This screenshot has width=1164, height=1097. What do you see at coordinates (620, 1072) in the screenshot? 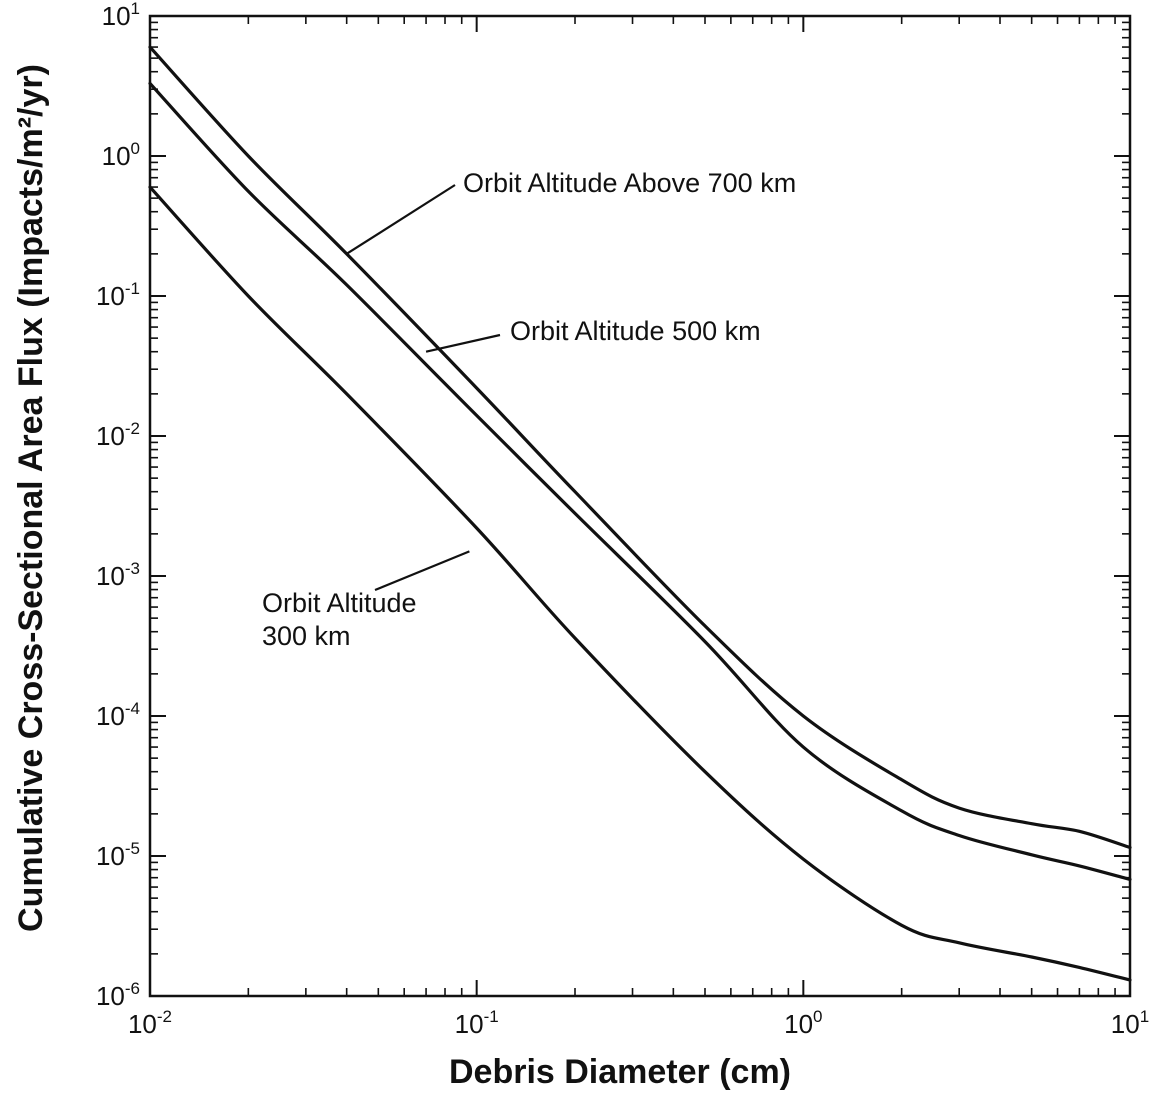
I see `x-axis-title: Debris Diameter (cm)` at bounding box center [620, 1072].